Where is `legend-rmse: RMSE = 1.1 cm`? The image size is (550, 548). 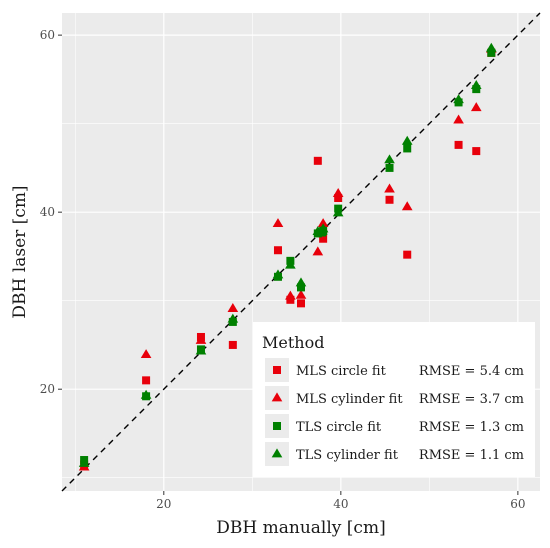
legend-rmse: RMSE = 1.1 cm is located at coordinates (471, 455).